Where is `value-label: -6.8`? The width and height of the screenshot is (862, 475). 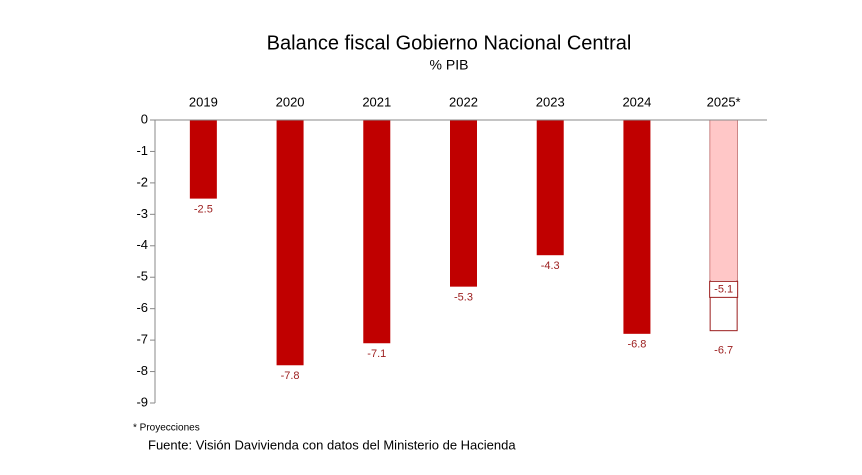
value-label: -6.8 is located at coordinates (636, 345).